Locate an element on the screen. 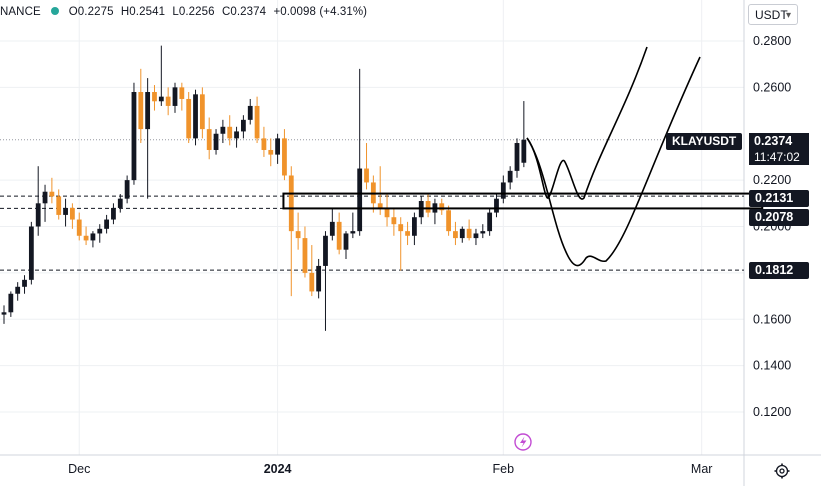 This screenshot has height=486, width=821. high-value: H0.2541 is located at coordinates (143, 12).